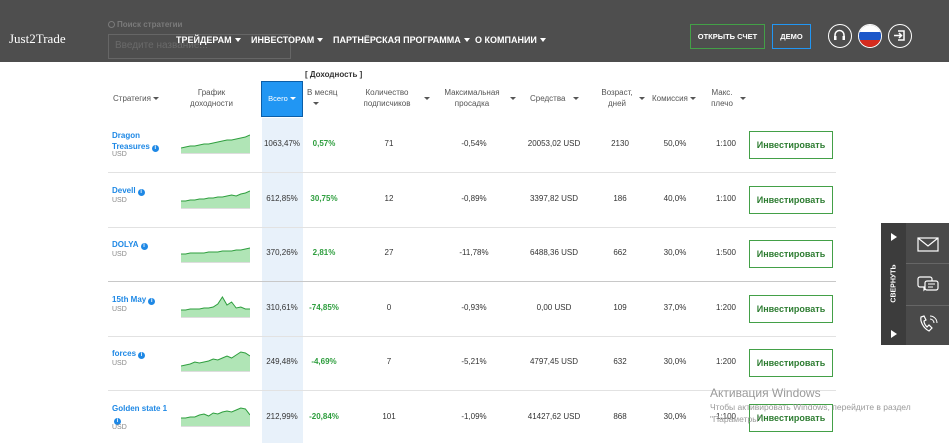 This screenshot has width=949, height=443. What do you see at coordinates (472, 98) in the screenshot?
I see `col-drawdown: Максимальная просадка` at bounding box center [472, 98].